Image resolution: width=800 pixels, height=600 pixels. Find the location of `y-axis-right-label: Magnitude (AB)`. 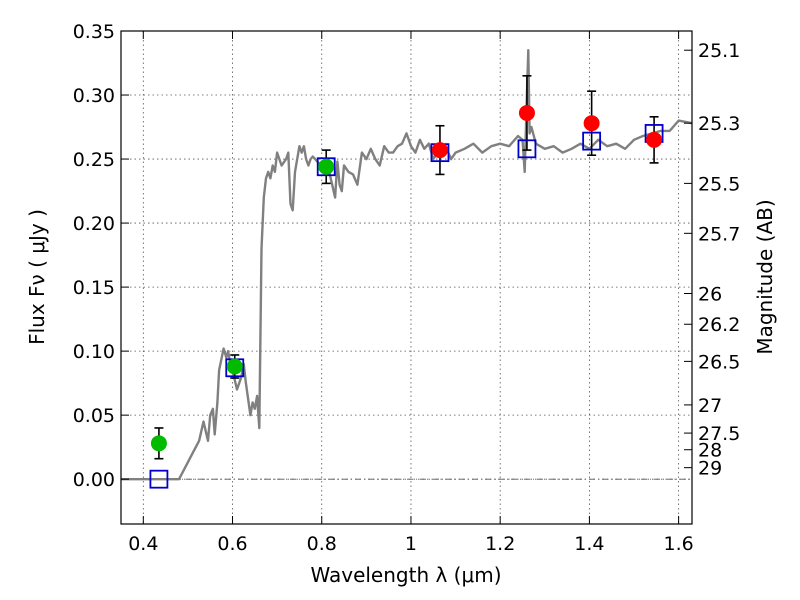

y-axis-right-label: Magnitude (AB) is located at coordinates (765, 276).